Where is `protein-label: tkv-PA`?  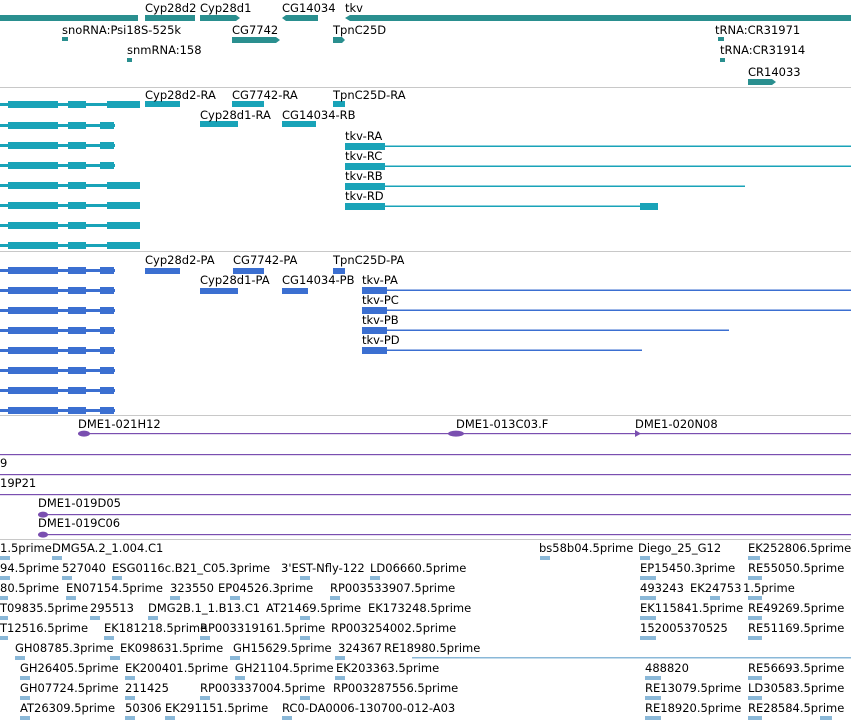
protein-label: tkv-PA is located at coordinates (380, 280).